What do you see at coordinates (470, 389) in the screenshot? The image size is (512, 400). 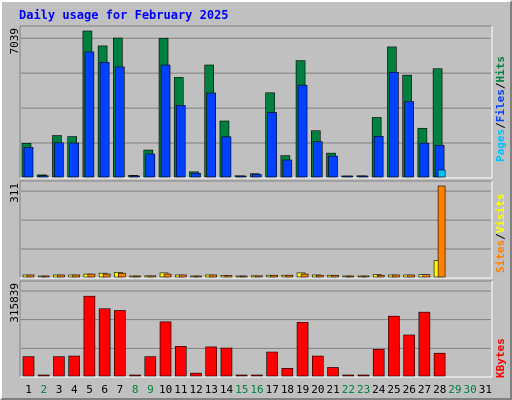 I see `x-tick-label: 30` at bounding box center [470, 389].